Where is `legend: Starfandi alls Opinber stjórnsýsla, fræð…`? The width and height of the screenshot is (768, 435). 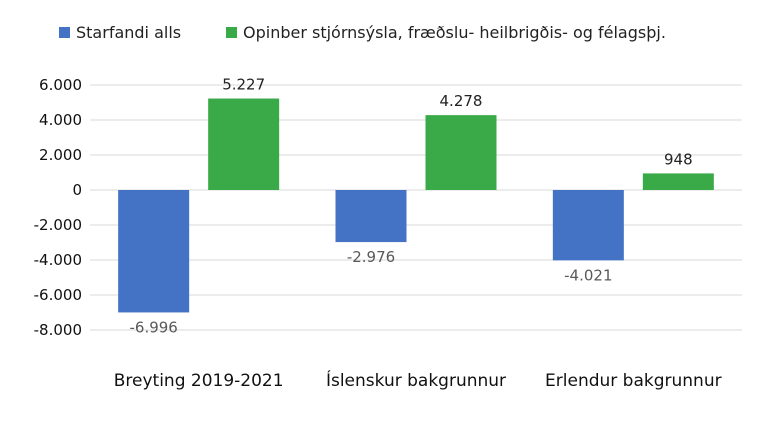
legend: Starfandi alls Opinber stjórnsýsla, fræð… is located at coordinates (362, 32).